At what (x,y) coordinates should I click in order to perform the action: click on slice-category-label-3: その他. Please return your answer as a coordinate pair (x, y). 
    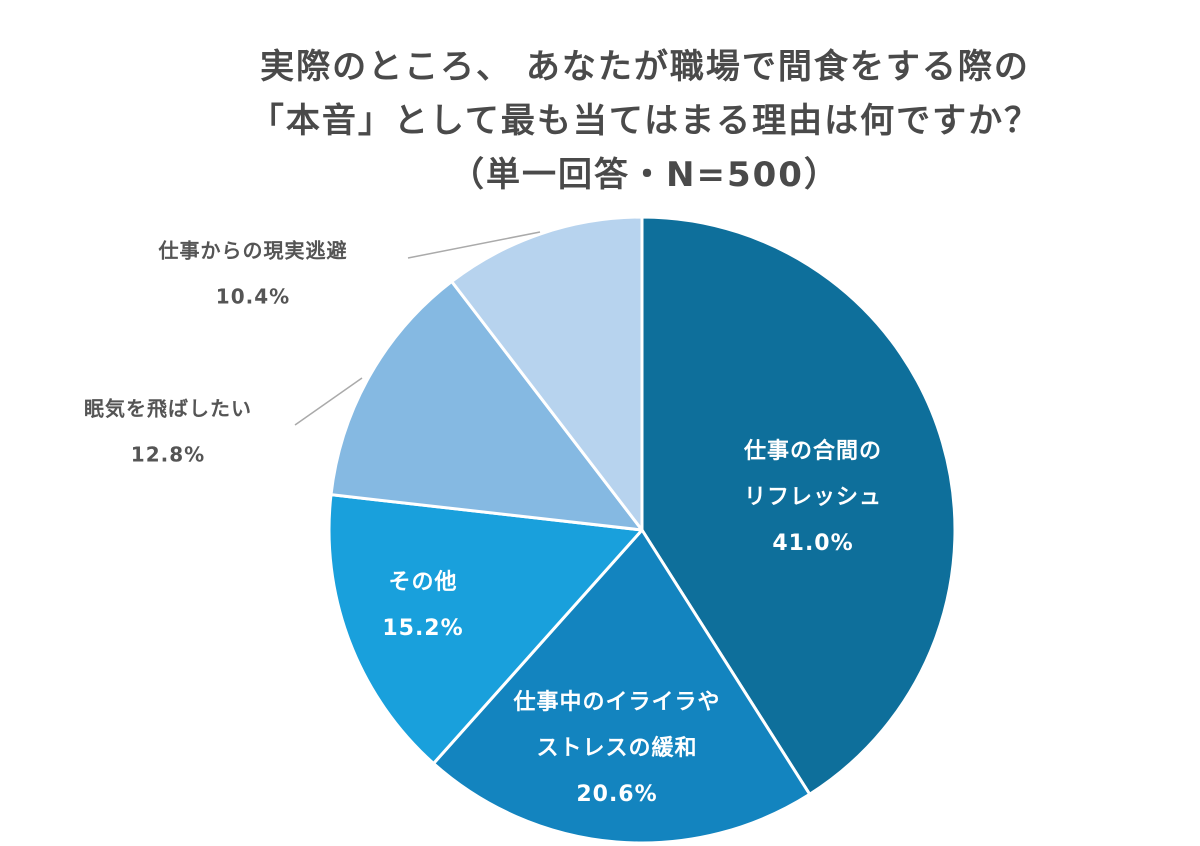
    Looking at the image, I should click on (422, 582).